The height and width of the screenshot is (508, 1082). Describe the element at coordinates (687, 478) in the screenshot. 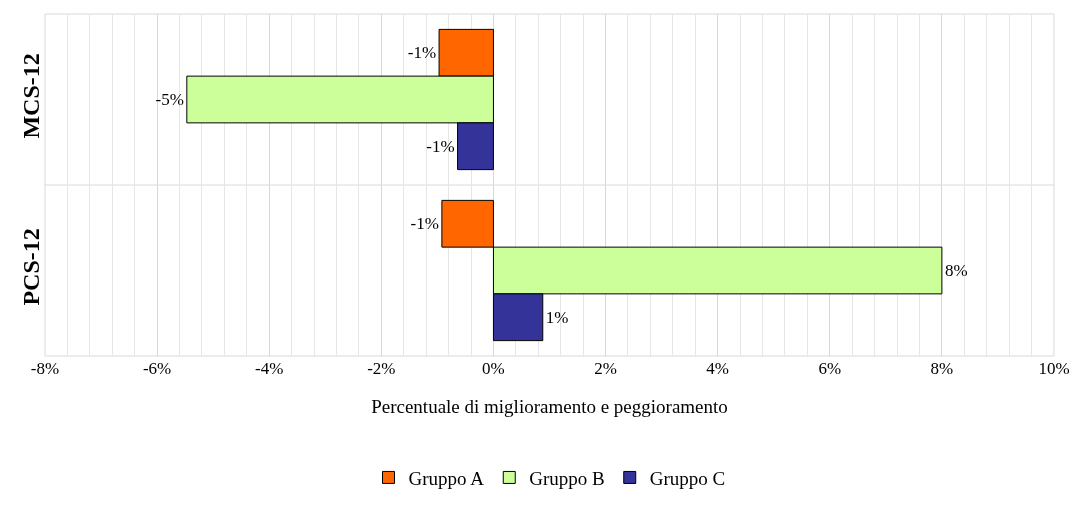

I see `legend-label: Gruppo C` at that location.